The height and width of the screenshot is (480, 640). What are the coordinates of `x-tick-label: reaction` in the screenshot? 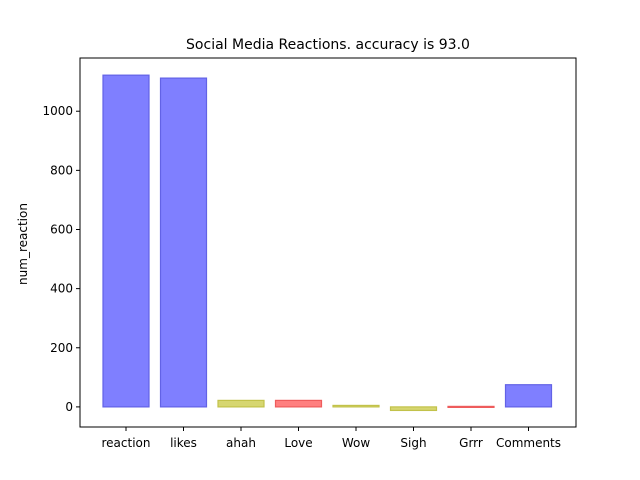 It's located at (126, 443).